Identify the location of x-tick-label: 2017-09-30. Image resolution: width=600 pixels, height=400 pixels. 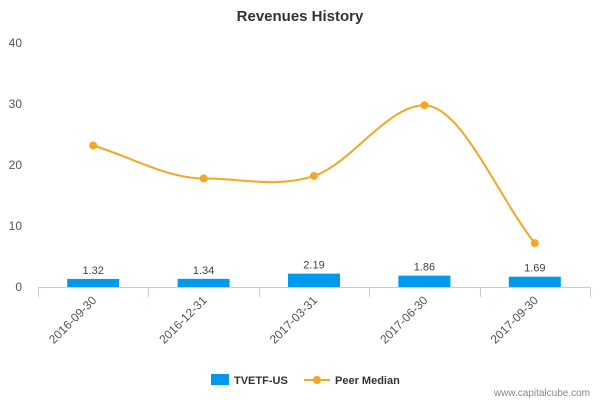
(515, 320).